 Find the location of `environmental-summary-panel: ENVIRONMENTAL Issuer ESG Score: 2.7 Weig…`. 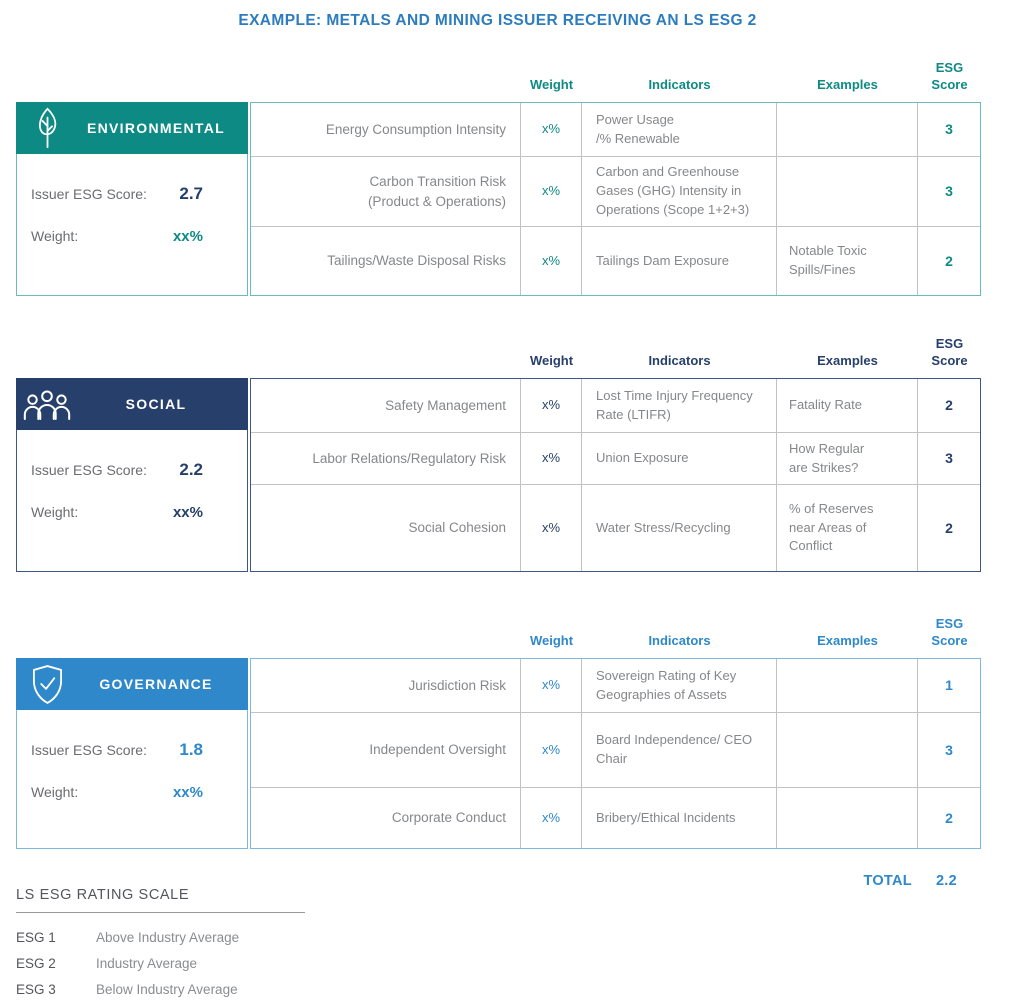

environmental-summary-panel: ENVIRONMENTAL Issuer ESG Score: 2.7 Weig… is located at coordinates (132, 199).